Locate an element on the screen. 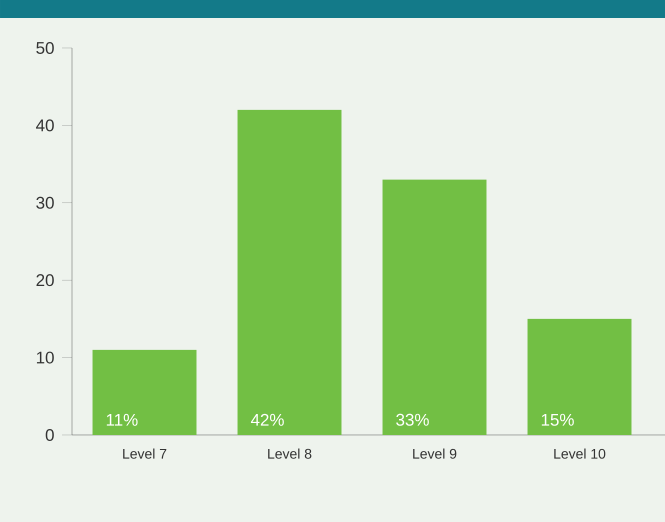 The image size is (665, 522). y-tick-label: 50 is located at coordinates (45, 48).